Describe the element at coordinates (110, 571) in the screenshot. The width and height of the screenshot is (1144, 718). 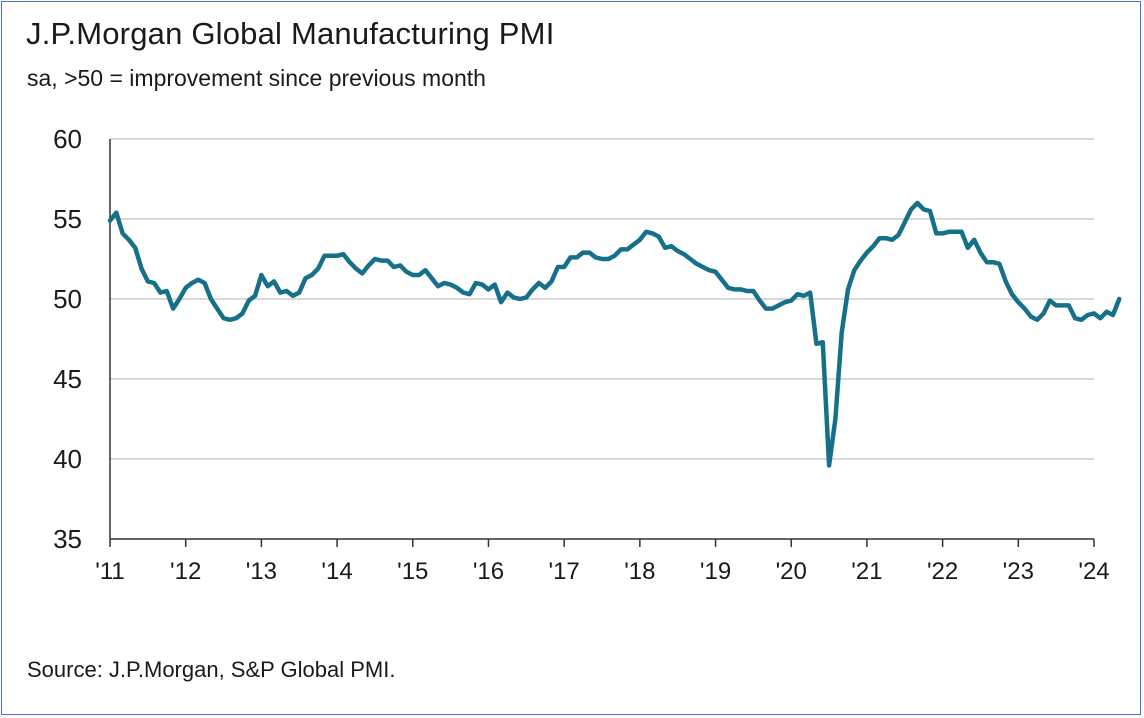
I see `x-tick-label: '11` at that location.